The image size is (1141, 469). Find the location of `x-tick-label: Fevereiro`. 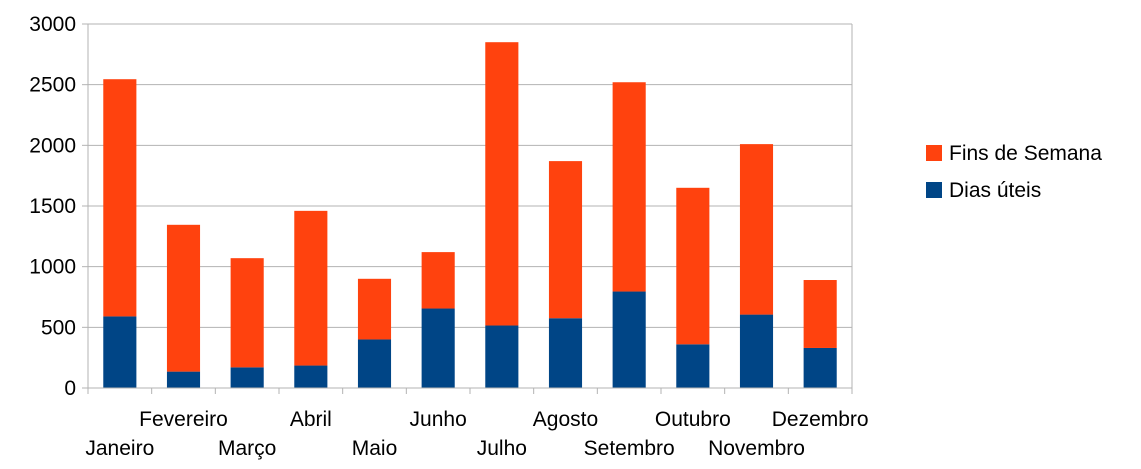

x-tick-label: Fevereiro is located at coordinates (183, 419).